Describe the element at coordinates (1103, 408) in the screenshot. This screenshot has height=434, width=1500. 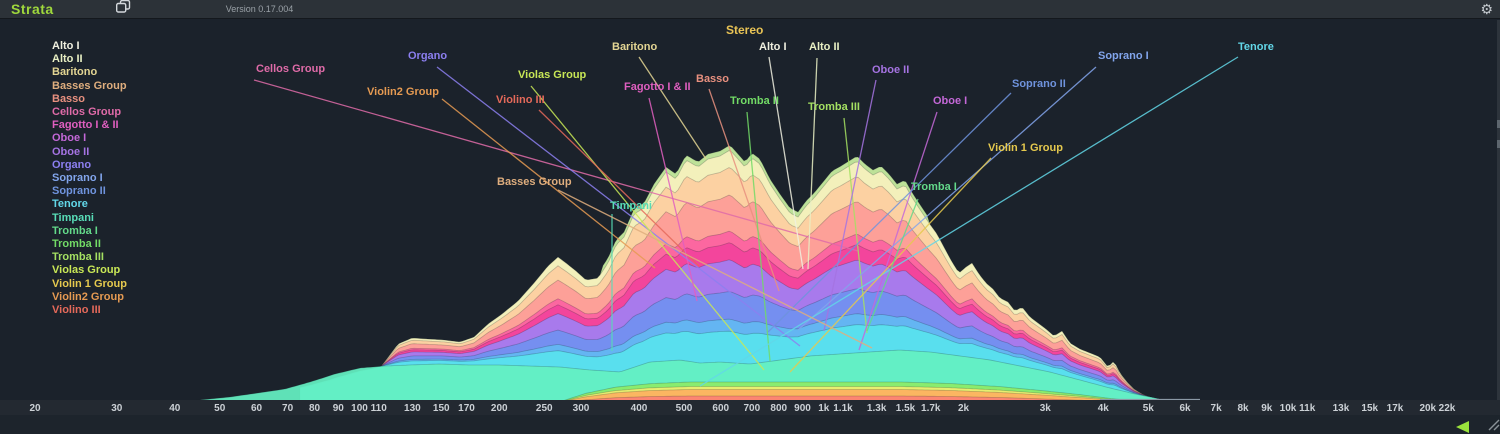
I see `axis-tick-4k: 4k` at that location.